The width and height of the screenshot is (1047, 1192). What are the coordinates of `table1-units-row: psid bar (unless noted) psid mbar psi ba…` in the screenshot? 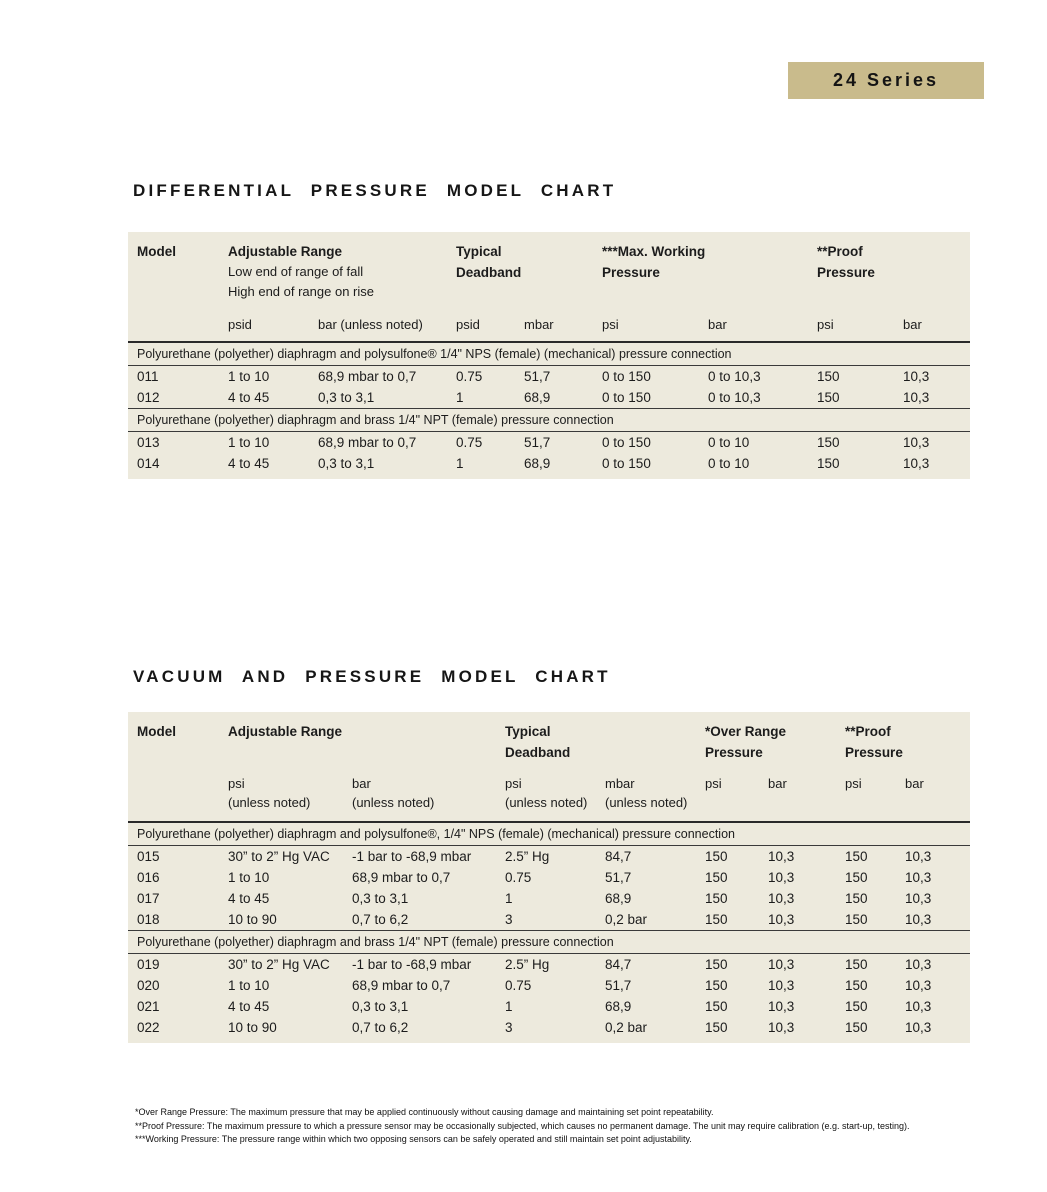 It's located at (549, 322).